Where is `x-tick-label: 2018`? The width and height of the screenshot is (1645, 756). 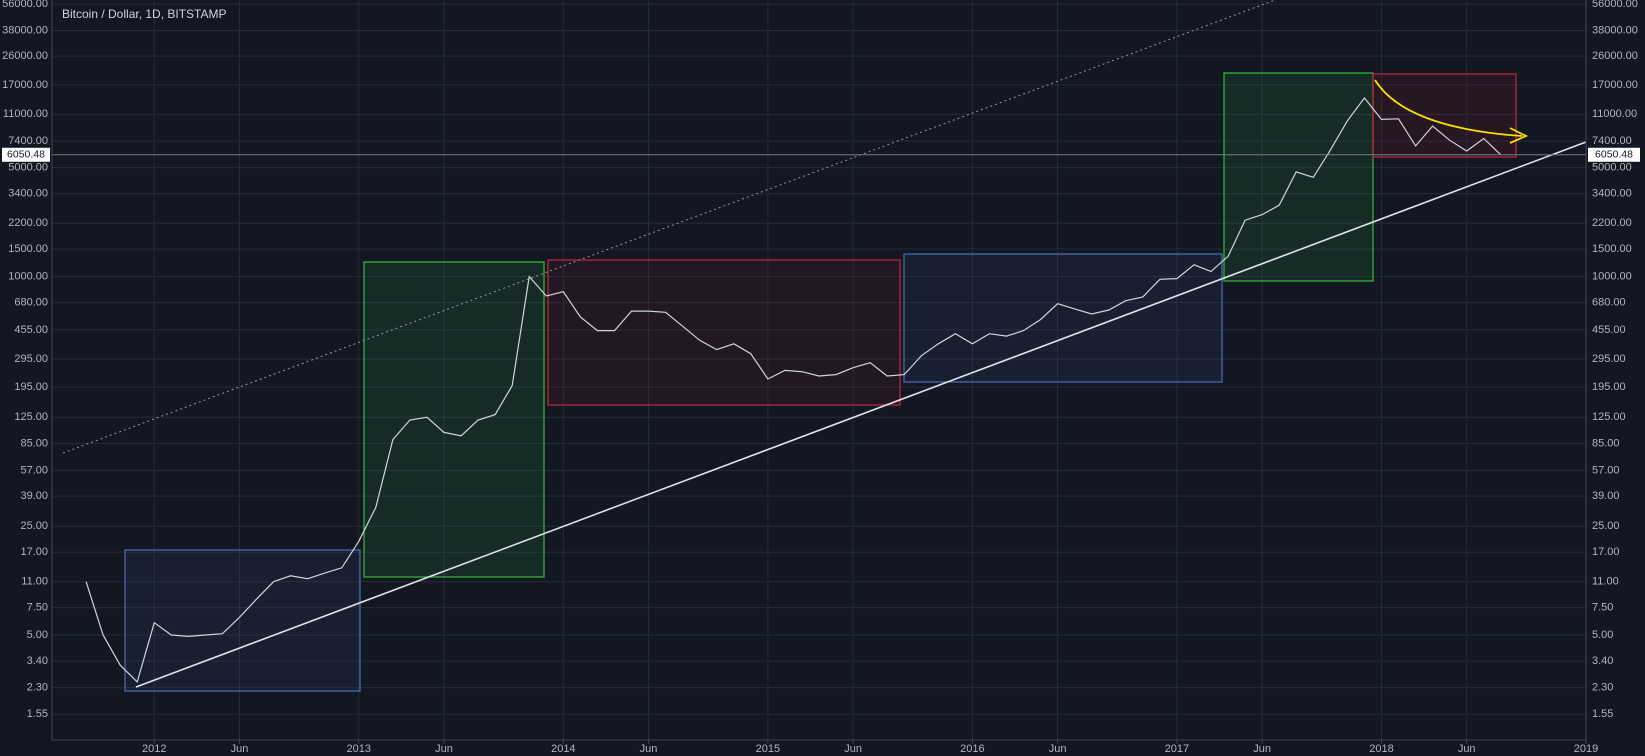
x-tick-label: 2018 is located at coordinates (1381, 749).